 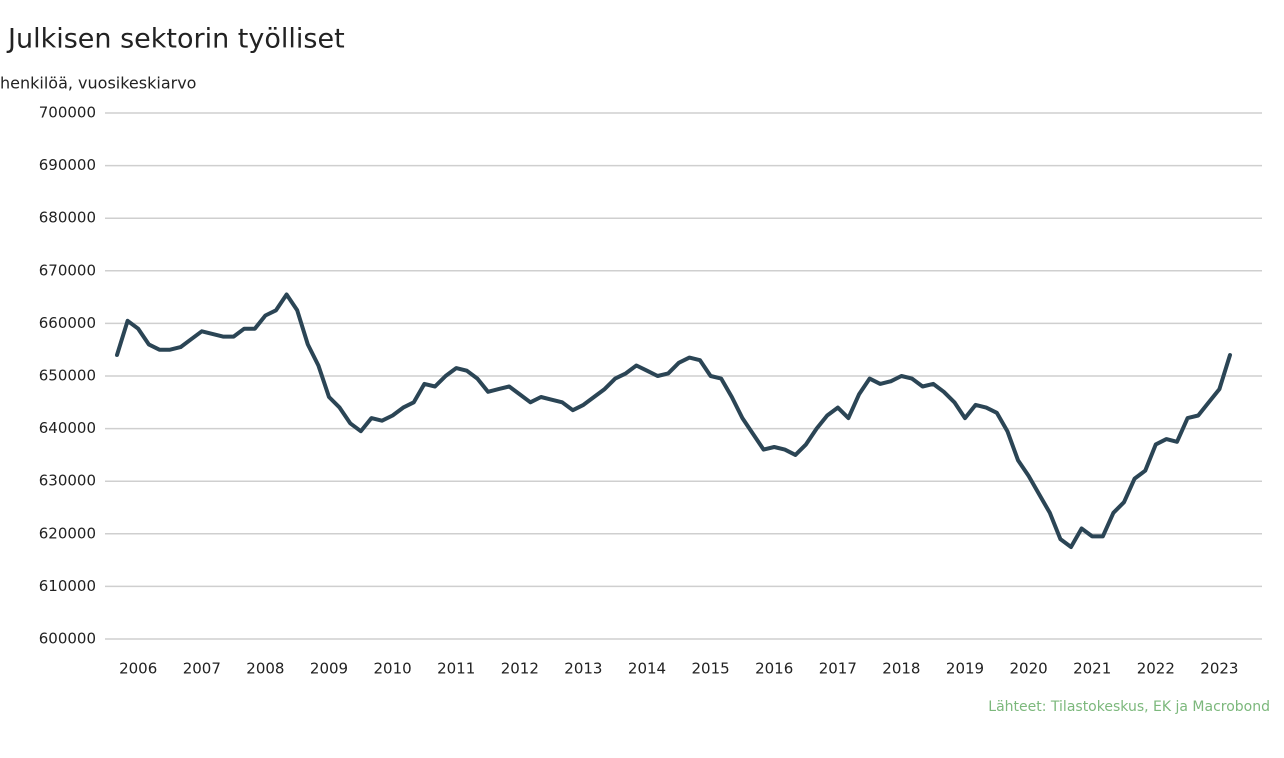 What do you see at coordinates (67, 270) in the screenshot?
I see `y-tick-label: 670000` at bounding box center [67, 270].